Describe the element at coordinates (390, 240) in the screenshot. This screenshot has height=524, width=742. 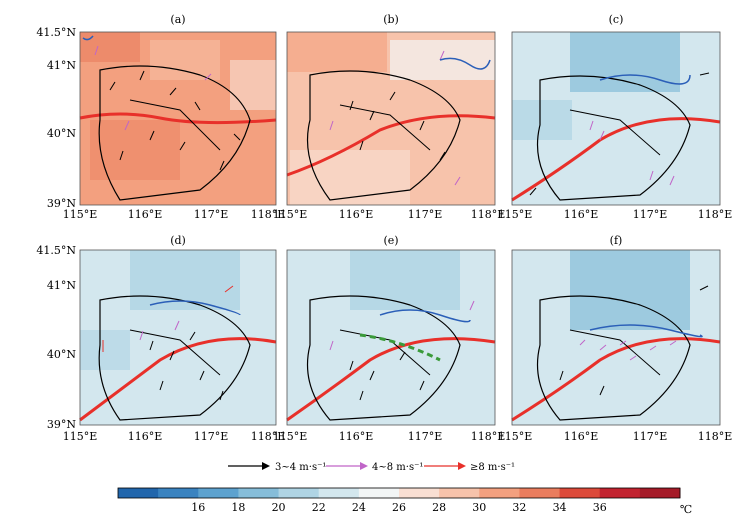
I see `panel-label-e: (e)` at that location.